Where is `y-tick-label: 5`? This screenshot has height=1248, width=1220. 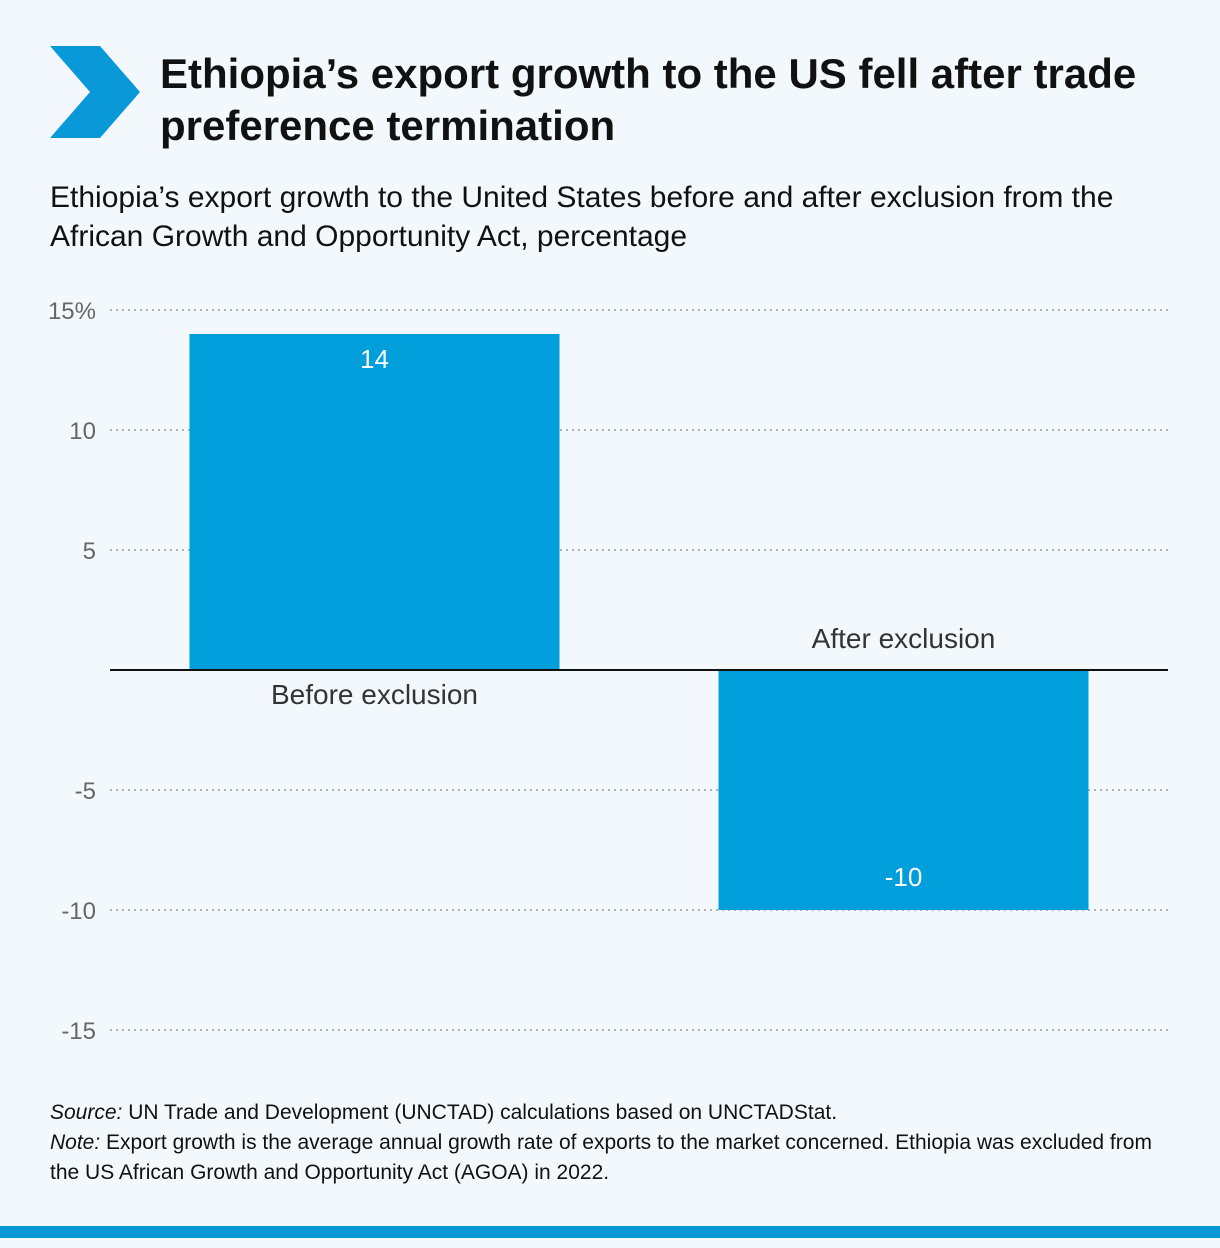 y-tick-label: 5 is located at coordinates (89, 551).